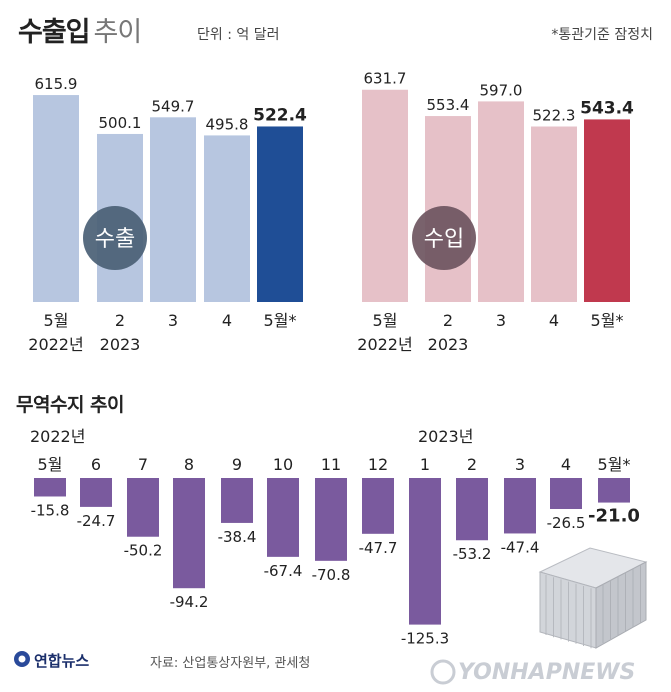 The image size is (671, 692). Describe the element at coordinates (143, 464) in the screenshot. I see `trade-tick-label-2: 7` at that location.